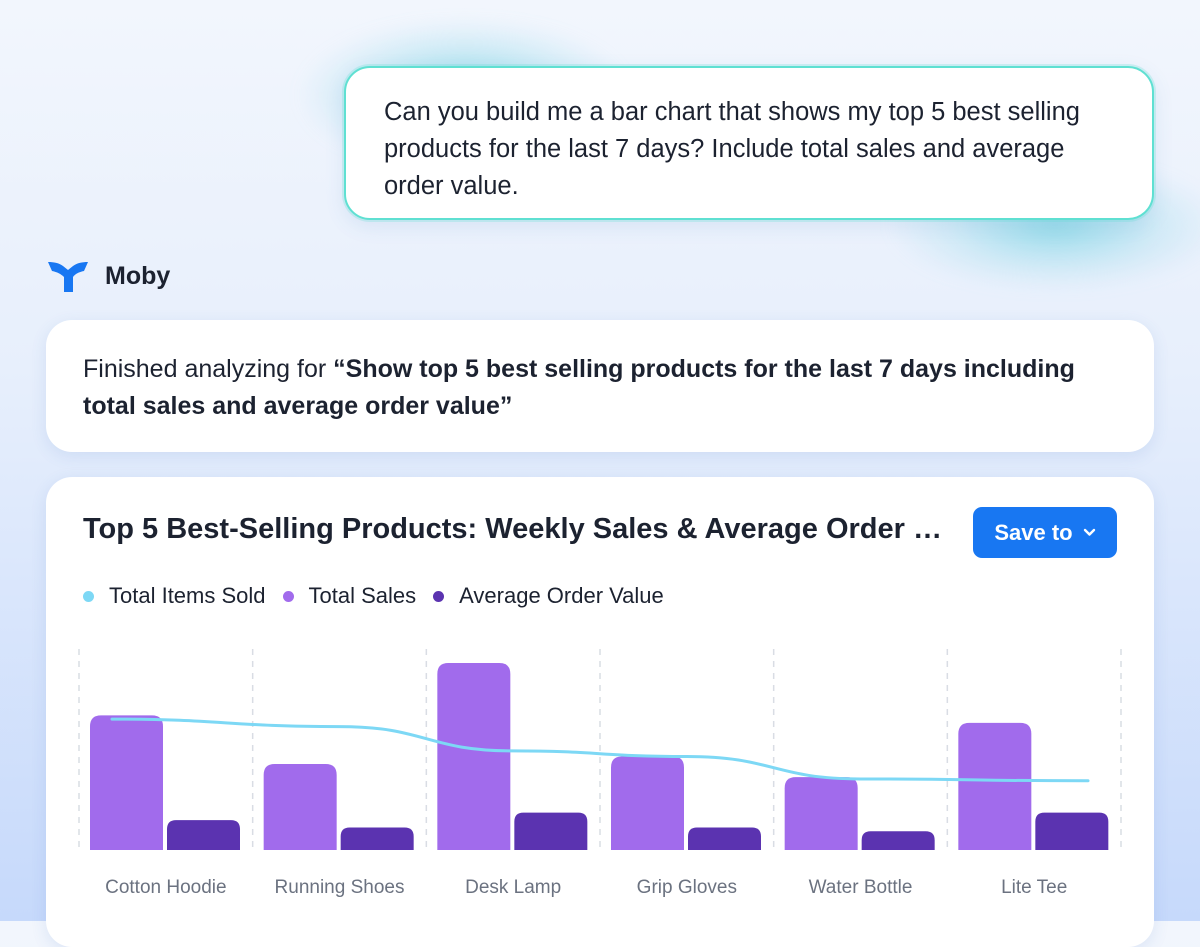  What do you see at coordinates (208, 369) in the screenshot?
I see `status-prefix: Finished analyzing for` at bounding box center [208, 369].